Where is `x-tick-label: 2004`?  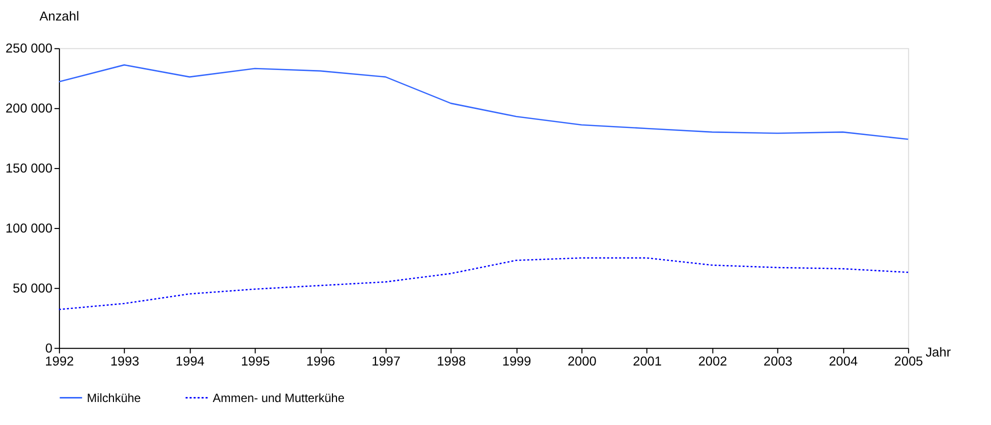 x-tick-label: 2004 is located at coordinates (843, 360).